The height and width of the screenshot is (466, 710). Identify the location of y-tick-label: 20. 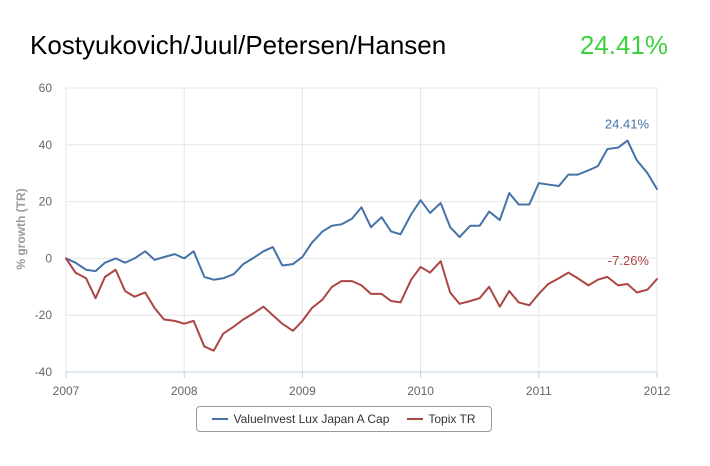
(46, 202).